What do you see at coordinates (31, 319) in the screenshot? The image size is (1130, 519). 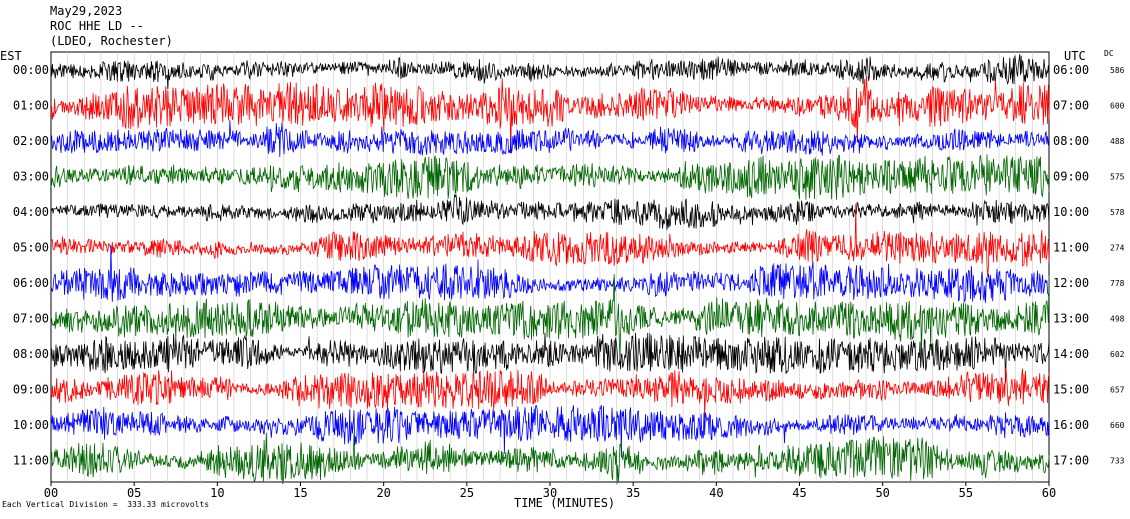 I see `est-hour-label: 07:00` at bounding box center [31, 319].